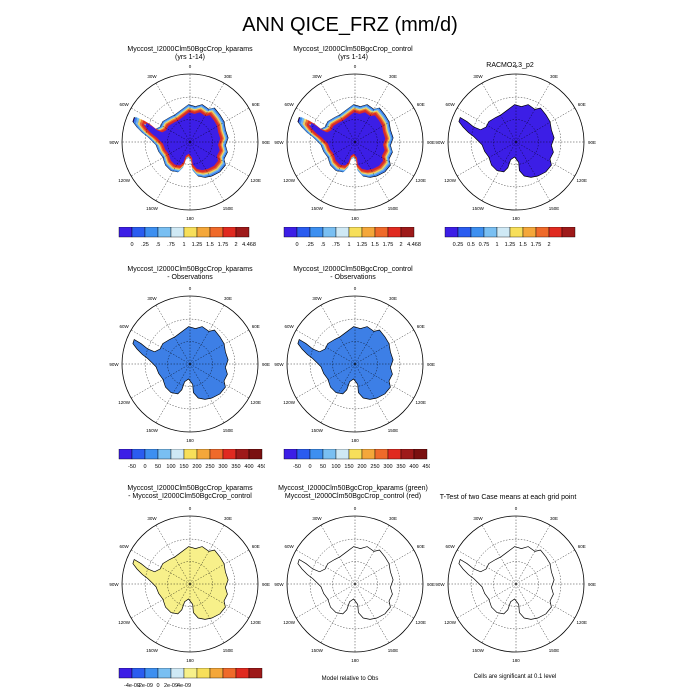  What do you see at coordinates (210, 245) in the screenshot?
I see `colorbar-tick-label: 1.5` at bounding box center [210, 245].